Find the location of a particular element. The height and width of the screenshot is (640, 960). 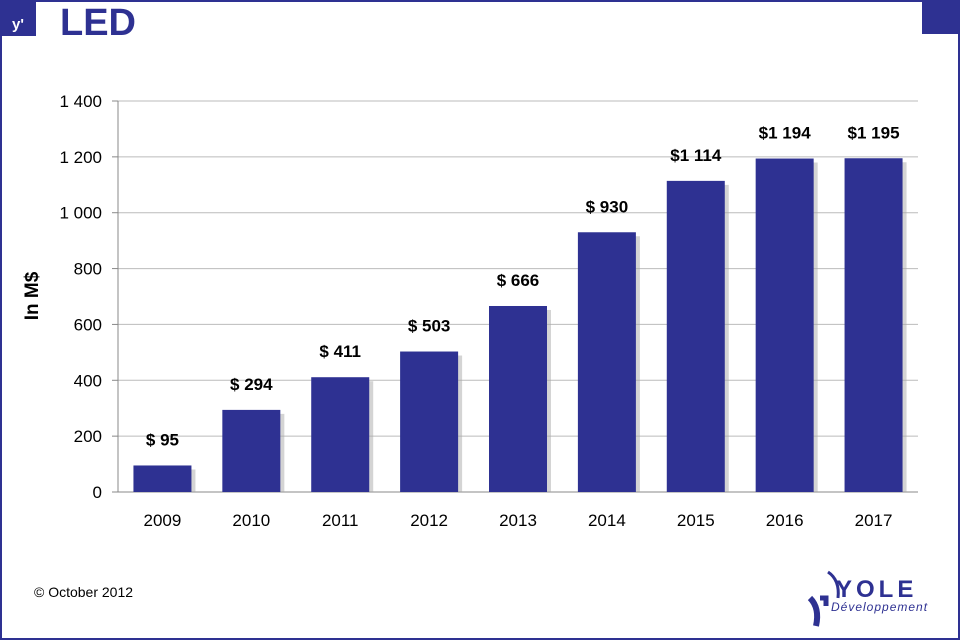

yole-logo-mark-icon is located at coordinates (823, 598).